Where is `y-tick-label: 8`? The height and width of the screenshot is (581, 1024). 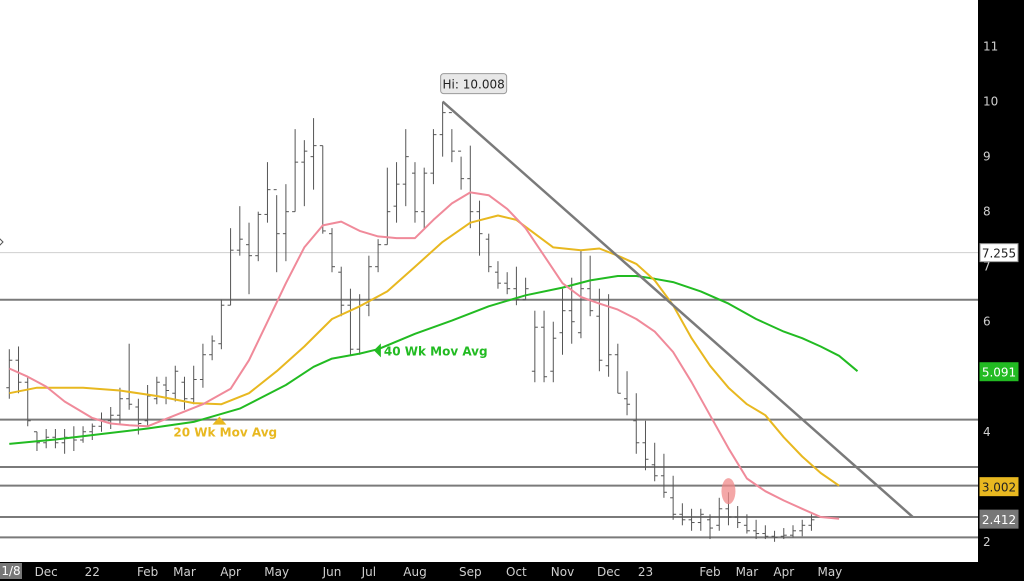 y-tick-label: 8 is located at coordinates (987, 212).